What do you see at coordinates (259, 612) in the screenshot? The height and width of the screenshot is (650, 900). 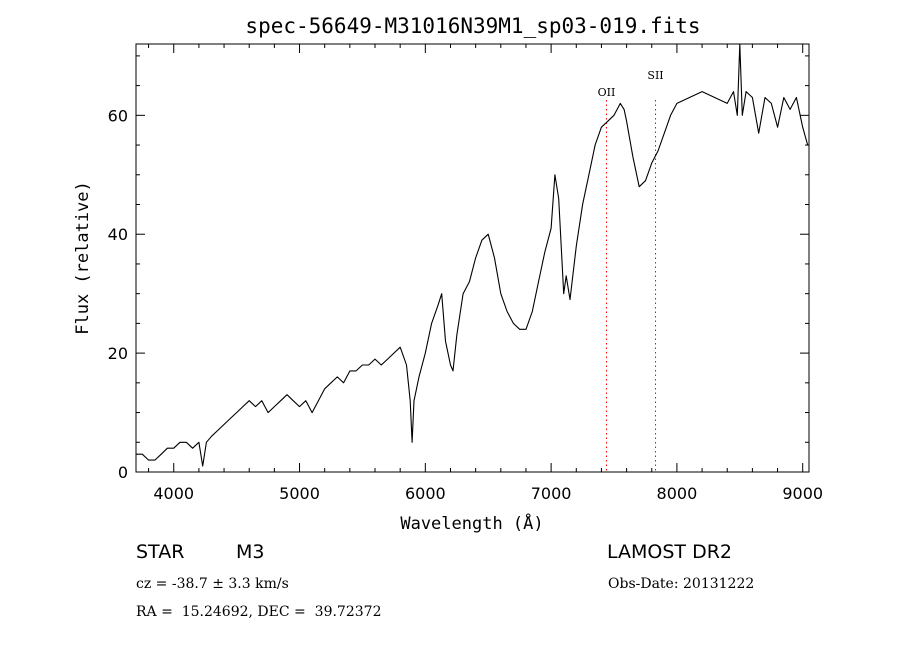 I see `sky-coordinates: RA = 15.24692, DEC = 39.72372` at bounding box center [259, 612].